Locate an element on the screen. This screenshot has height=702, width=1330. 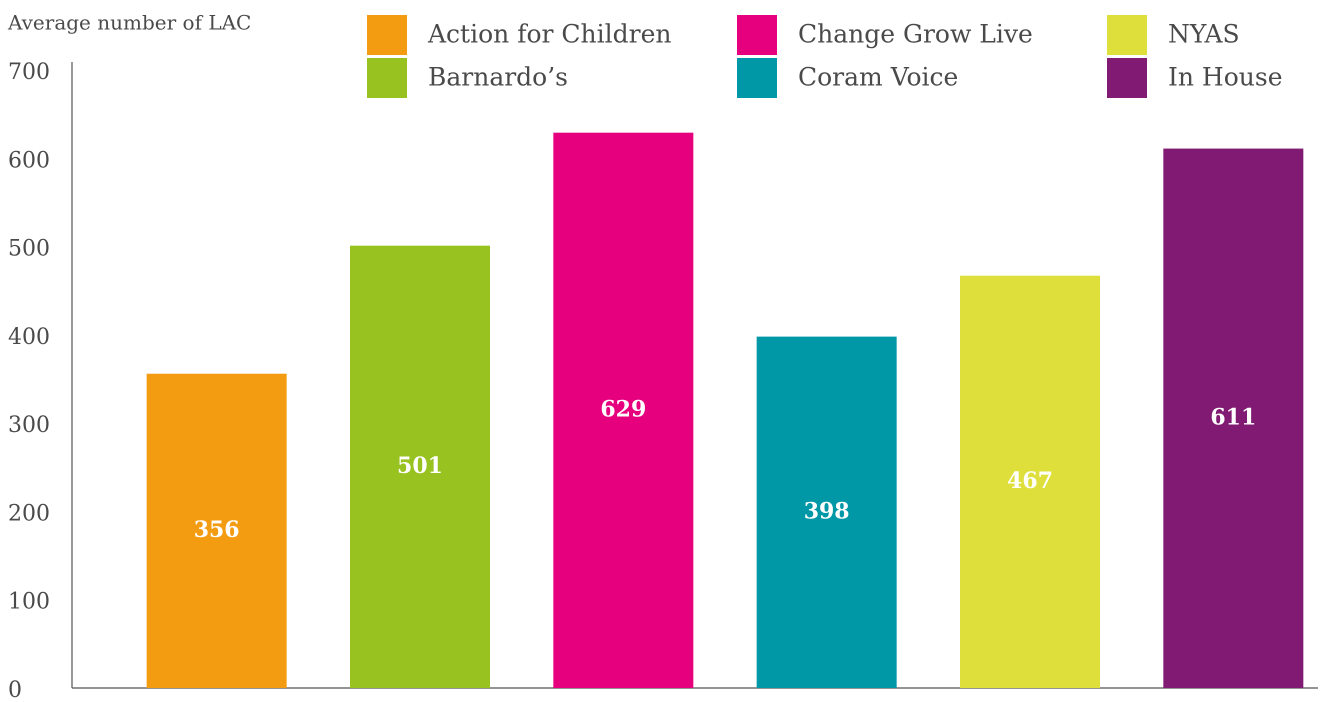
y-tick-label: 0 is located at coordinates (15, 690).